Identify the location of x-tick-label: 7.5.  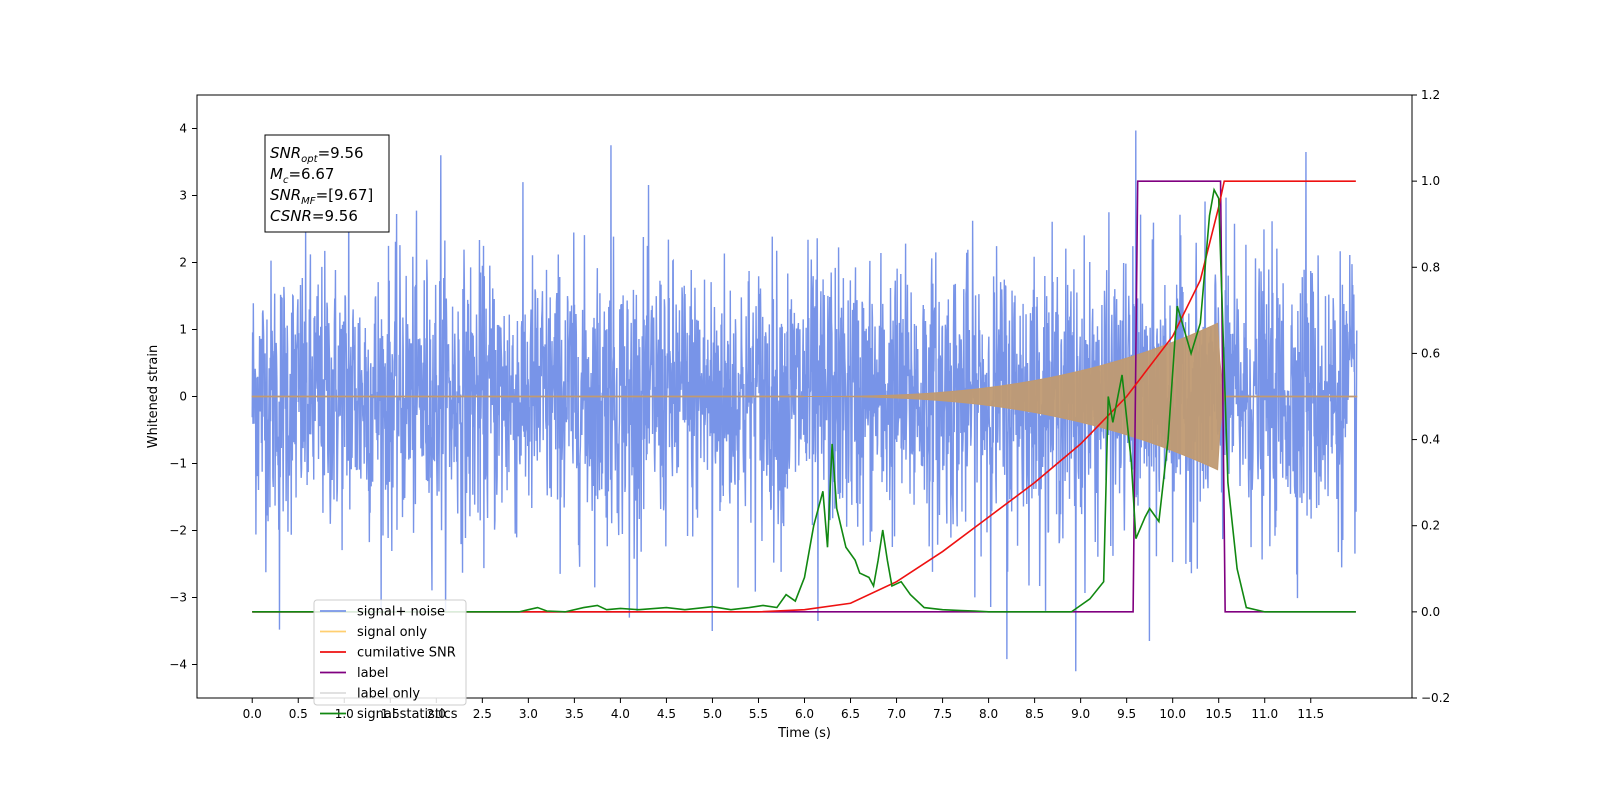
(942, 714).